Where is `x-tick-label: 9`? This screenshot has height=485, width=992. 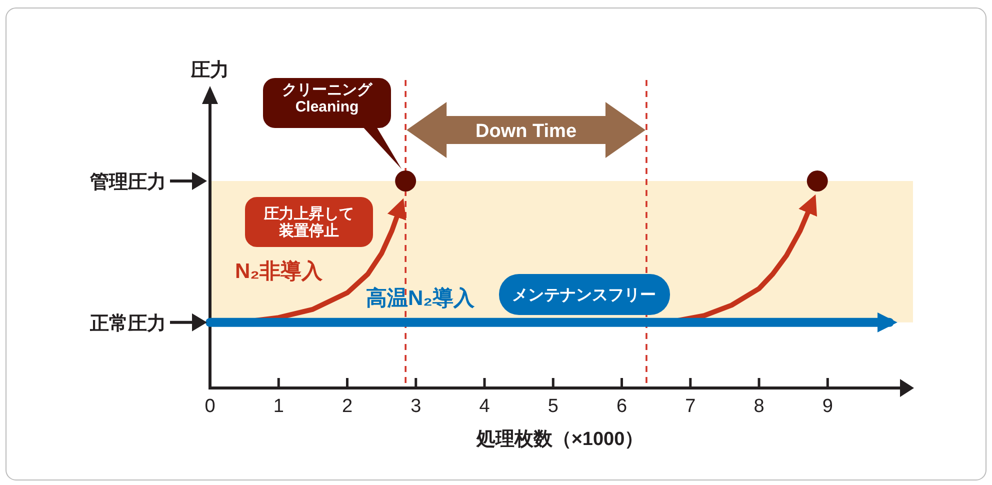 x-tick-label: 9 is located at coordinates (827, 406).